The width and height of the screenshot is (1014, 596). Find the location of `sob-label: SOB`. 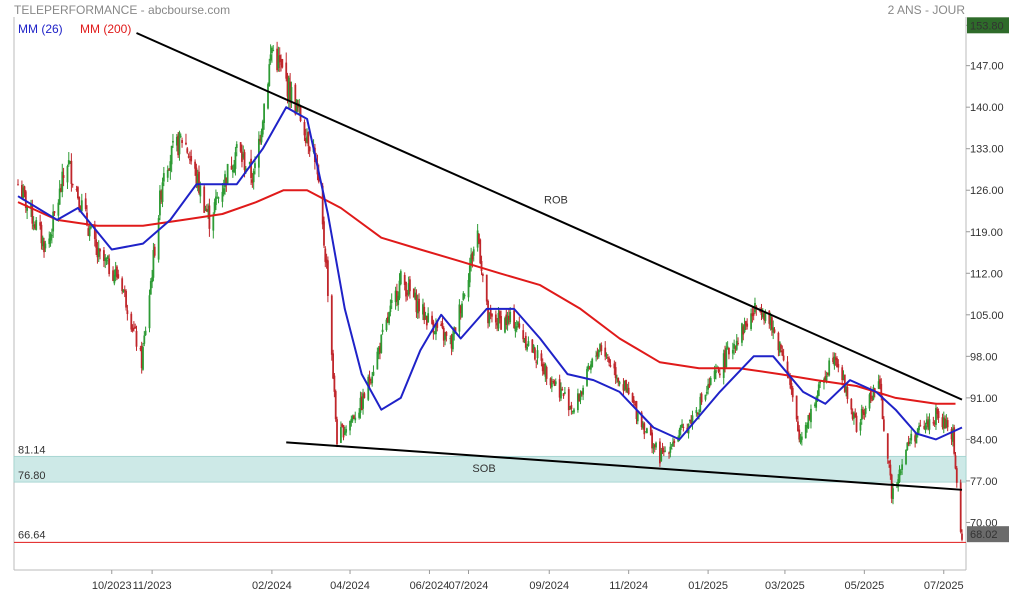

sob-label: SOB is located at coordinates (483, 469).